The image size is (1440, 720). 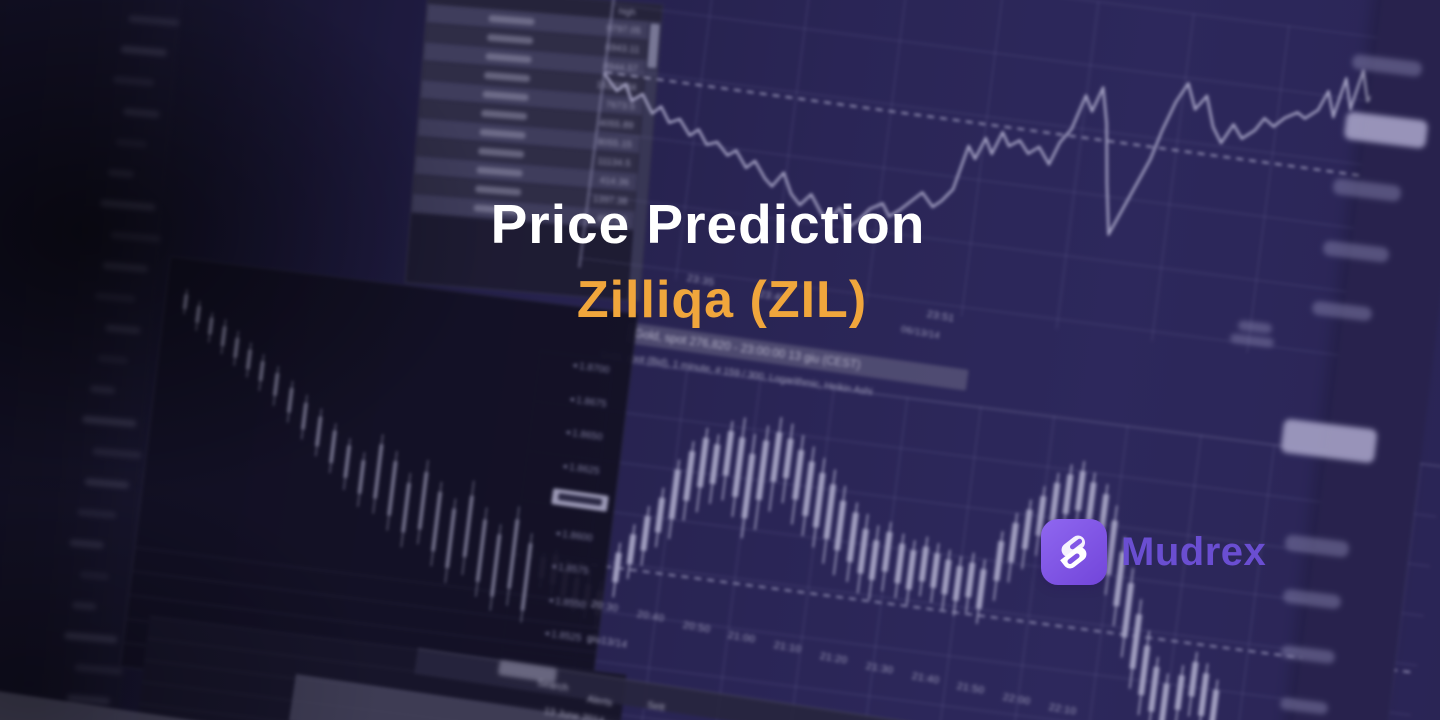 I want to click on brand-logo-tile, so click(x=1074, y=552).